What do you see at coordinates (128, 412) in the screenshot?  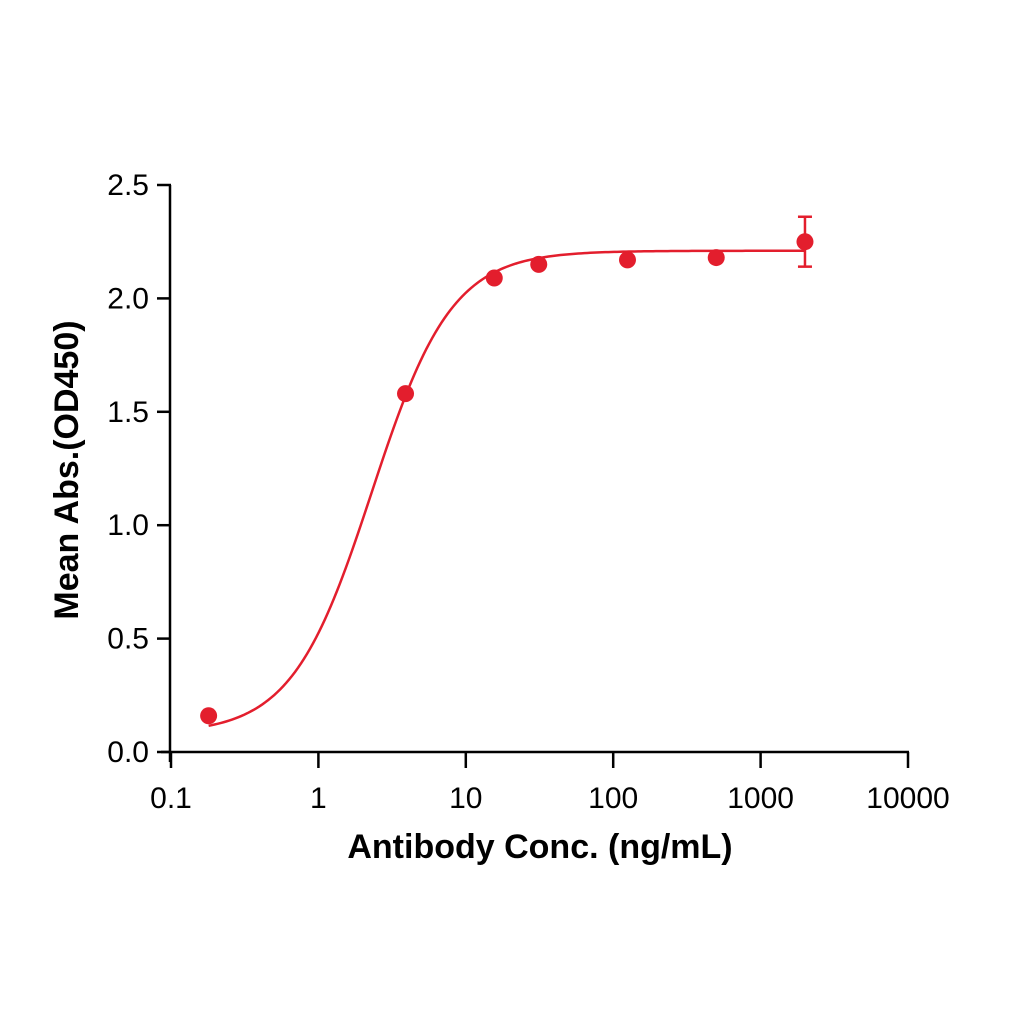 I see `y-tick-label: 1.5` at bounding box center [128, 412].